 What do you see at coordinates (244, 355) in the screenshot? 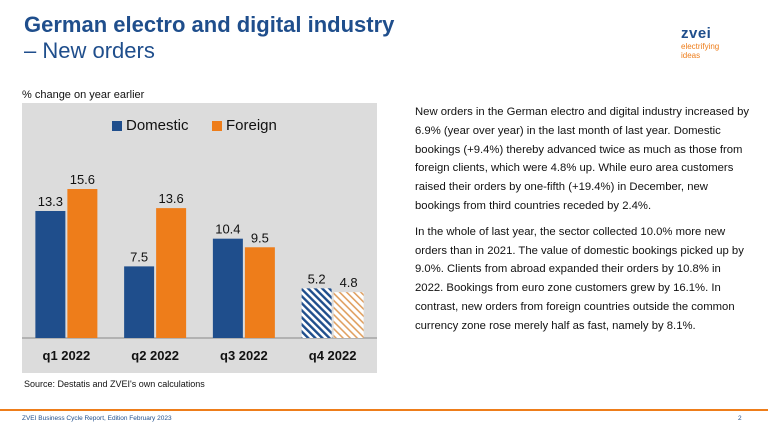
I see `x-tick-label-q3-2022: q3 2022` at bounding box center [244, 355].